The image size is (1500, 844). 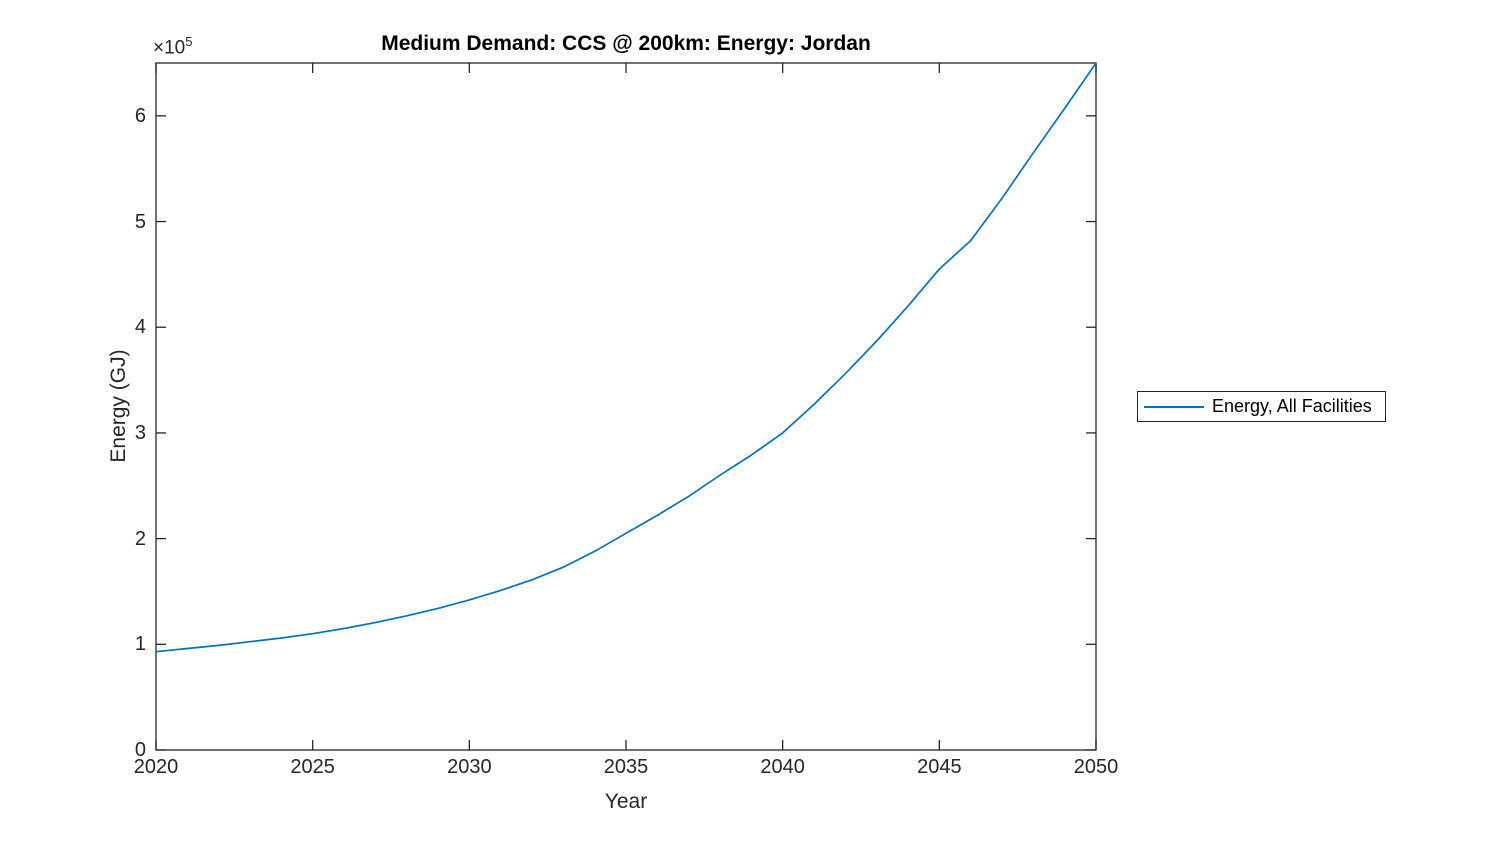 What do you see at coordinates (118, 406) in the screenshot?
I see `y-axis-label: Energy (GJ)` at bounding box center [118, 406].